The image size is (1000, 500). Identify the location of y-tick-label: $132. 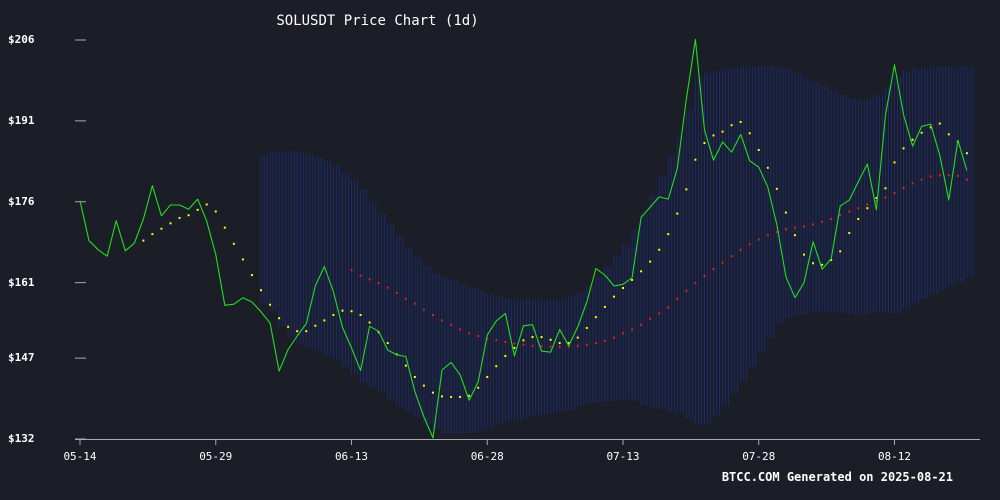
(21, 438).